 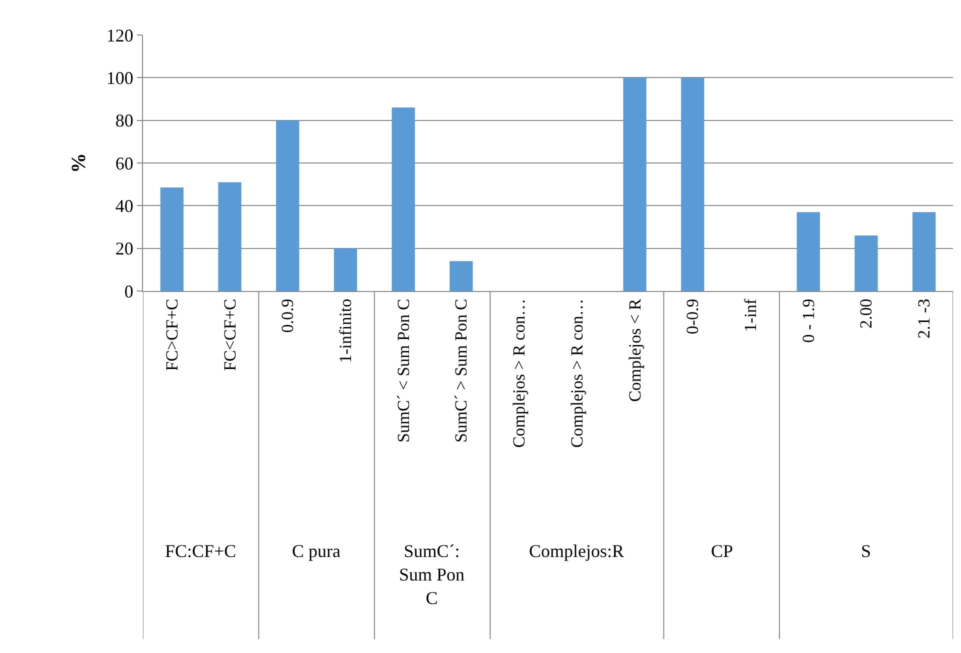 What do you see at coordinates (866, 313) in the screenshot?
I see `x-tick-label: 2.00` at bounding box center [866, 313].